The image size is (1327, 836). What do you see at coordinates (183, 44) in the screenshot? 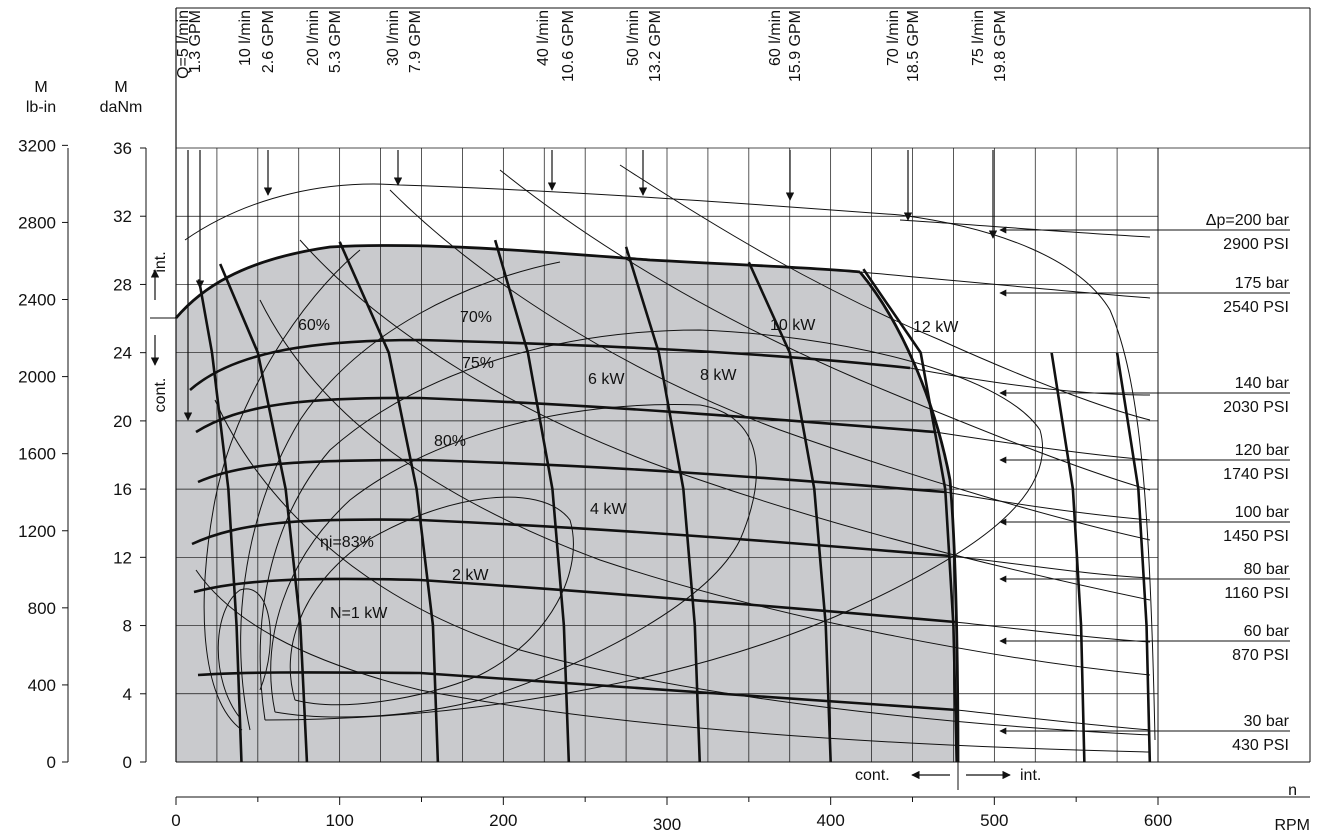
I see `flow-label-lmin: Q=5 l/min` at bounding box center [183, 44].